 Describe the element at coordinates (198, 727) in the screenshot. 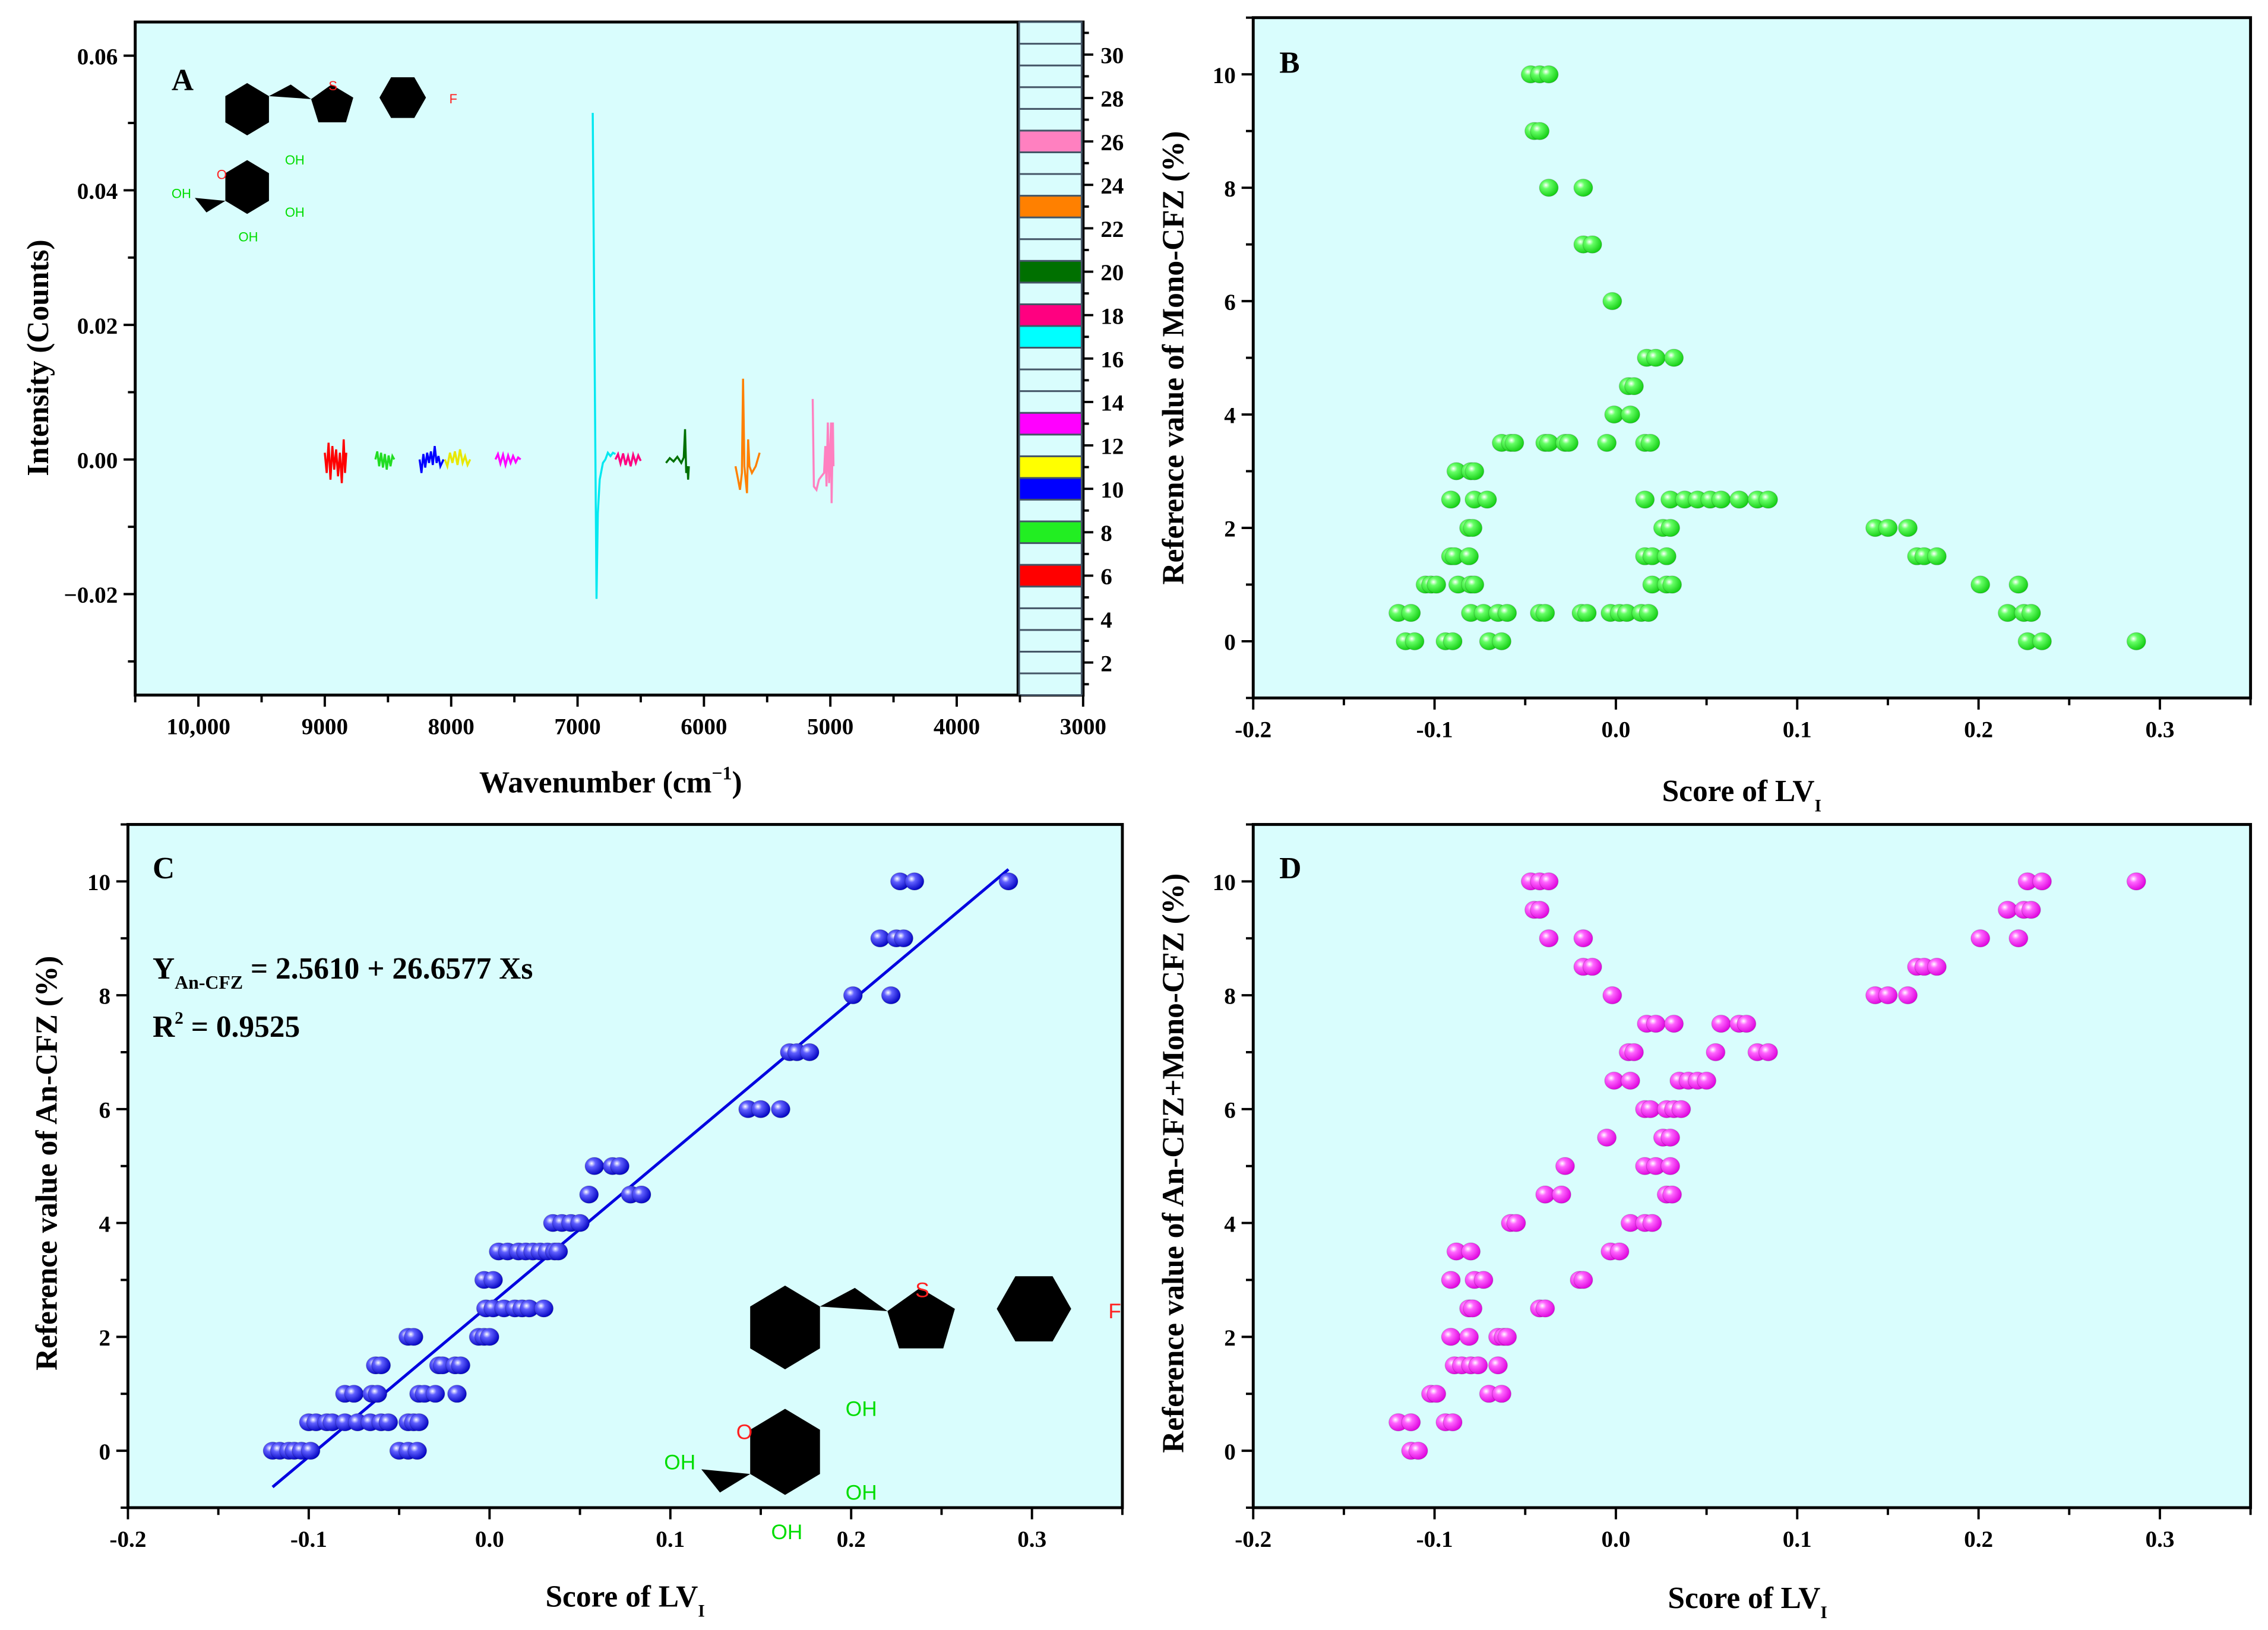

I see `x-tick-label: 10,000` at that location.